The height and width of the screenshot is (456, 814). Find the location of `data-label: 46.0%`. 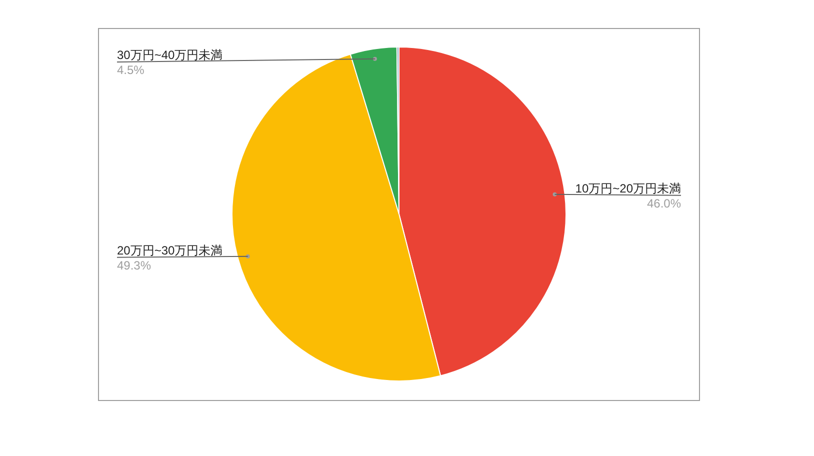

data-label: 46.0% is located at coordinates (664, 203).